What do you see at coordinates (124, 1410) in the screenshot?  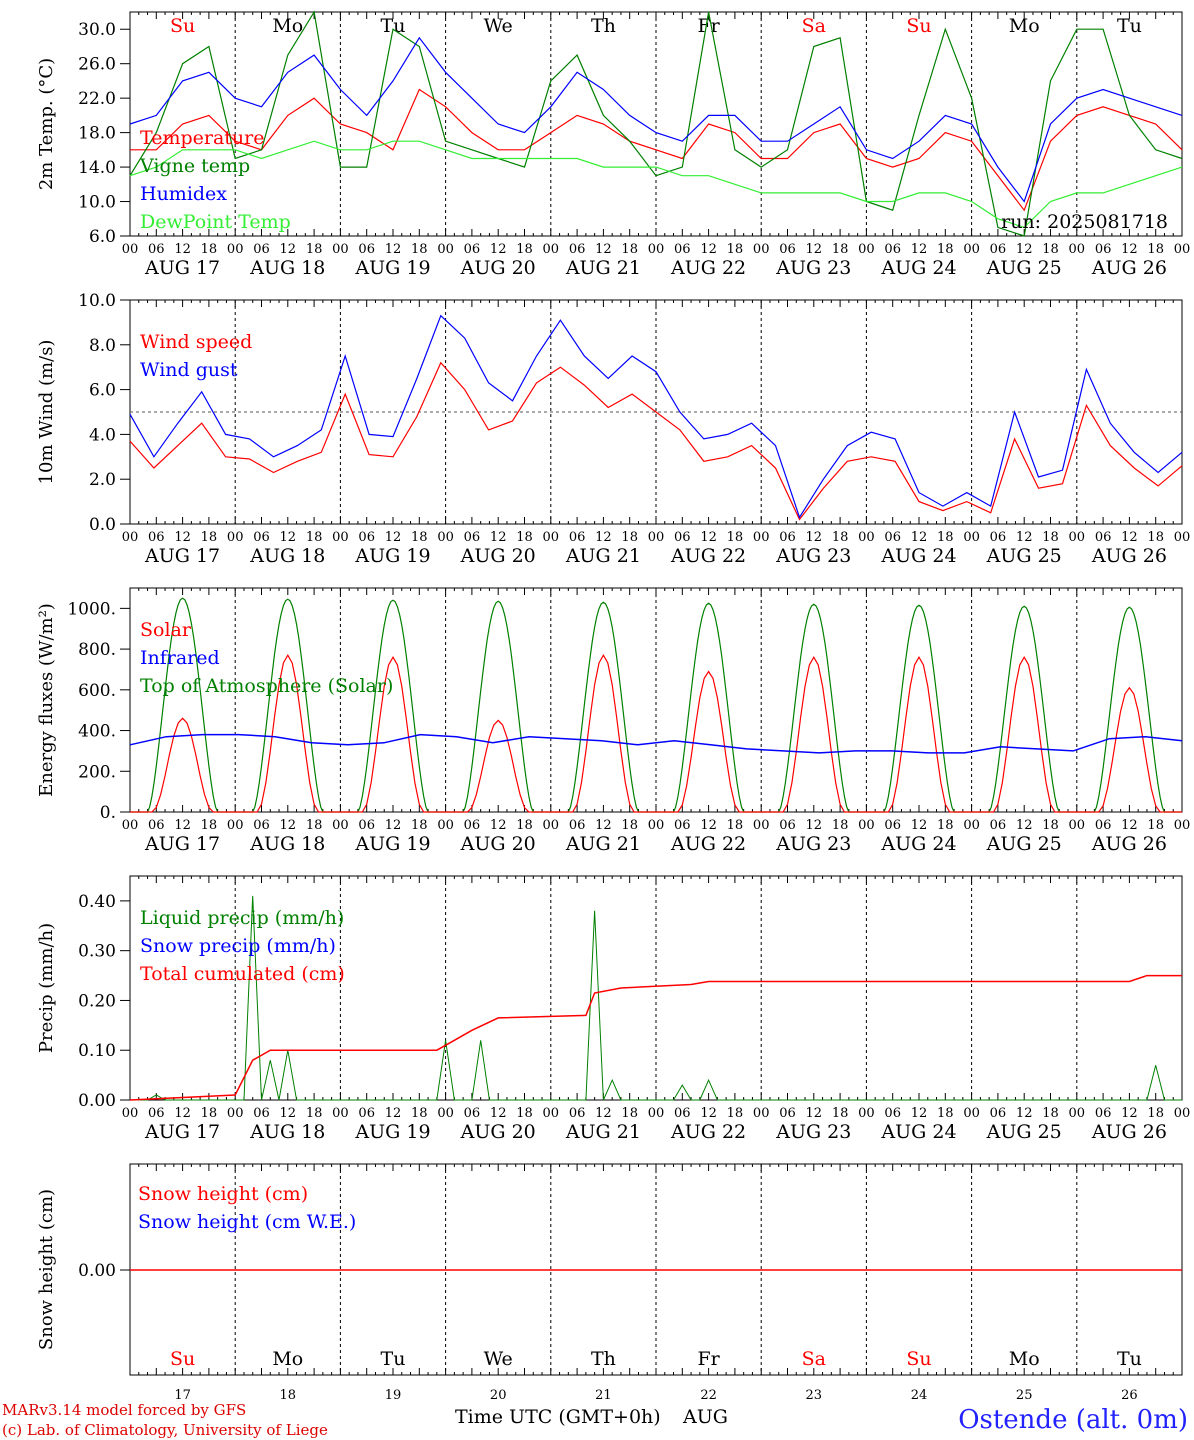 I see `footer-model-line: MARv3.14 model forced by GFS` at bounding box center [124, 1410].